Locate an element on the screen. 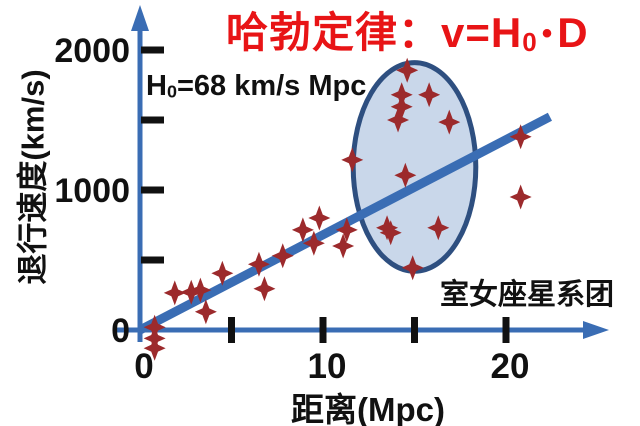 Image resolution: width=640 pixels, height=426 pixels. virgo-cluster-label: 室女座星系团 is located at coordinates (526, 295).